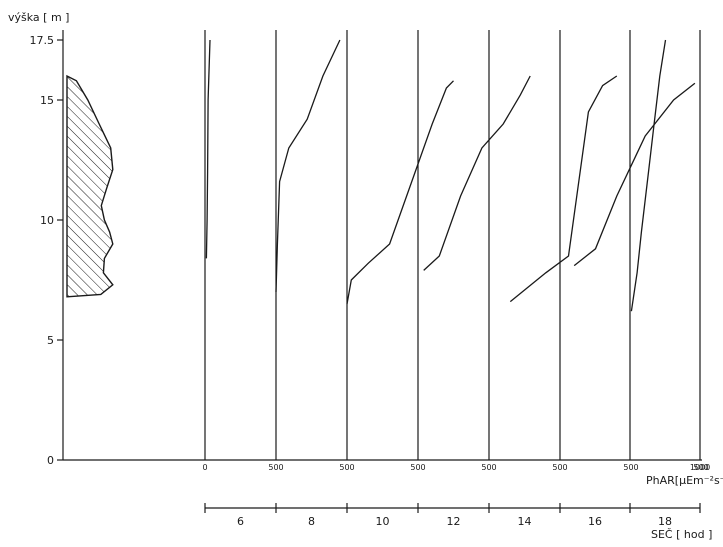 The height and width of the screenshot is (547, 723). What do you see at coordinates (383, 521) in the screenshot?
I see `time-hour-label: 10` at bounding box center [383, 521].